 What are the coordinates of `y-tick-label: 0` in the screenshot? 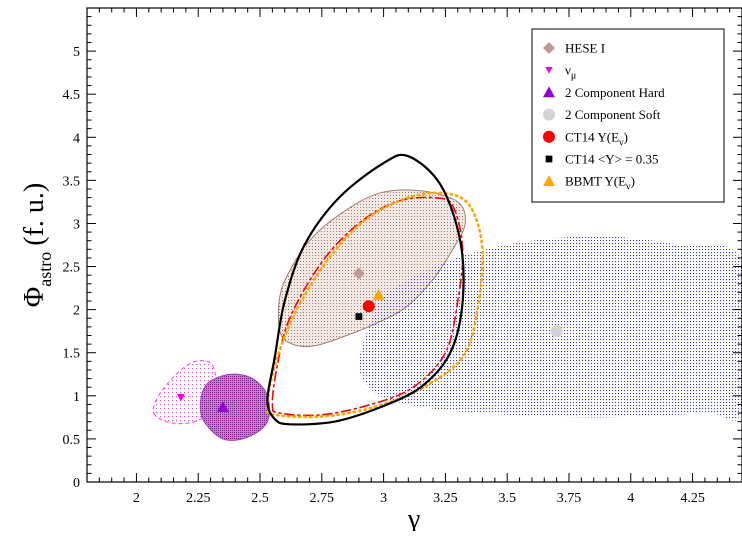 It's located at (76, 483).